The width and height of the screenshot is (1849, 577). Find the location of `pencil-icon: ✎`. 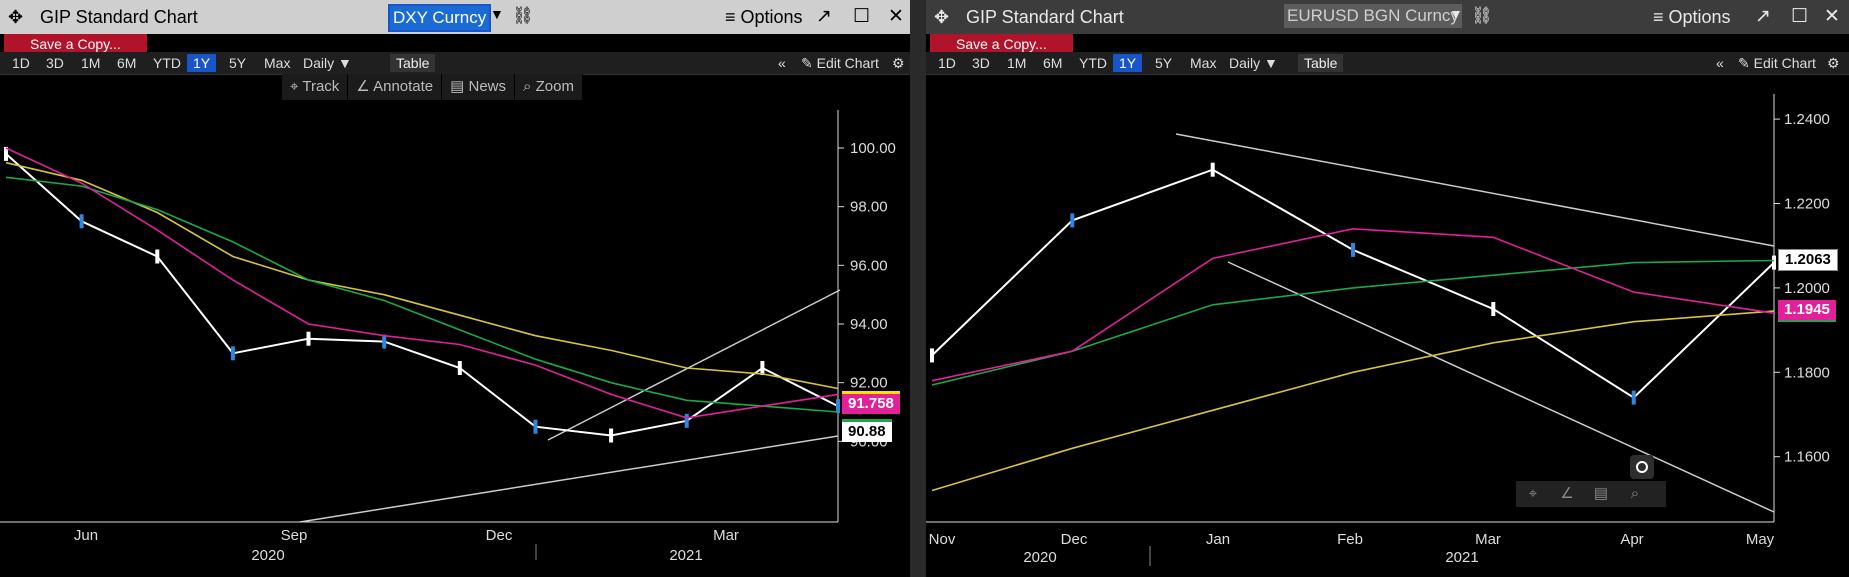

pencil-icon: ✎ is located at coordinates (1746, 63).